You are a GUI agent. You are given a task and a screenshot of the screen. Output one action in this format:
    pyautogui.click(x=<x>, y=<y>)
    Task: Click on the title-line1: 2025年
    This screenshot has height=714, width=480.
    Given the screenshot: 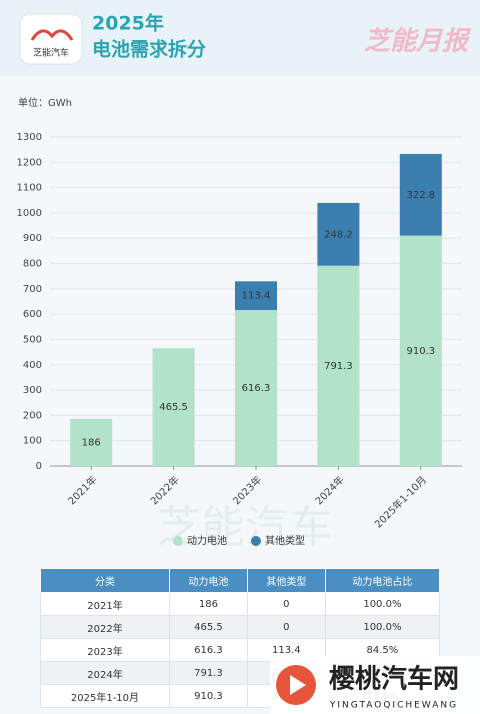 What is the action you would take?
    pyautogui.click(x=128, y=23)
    